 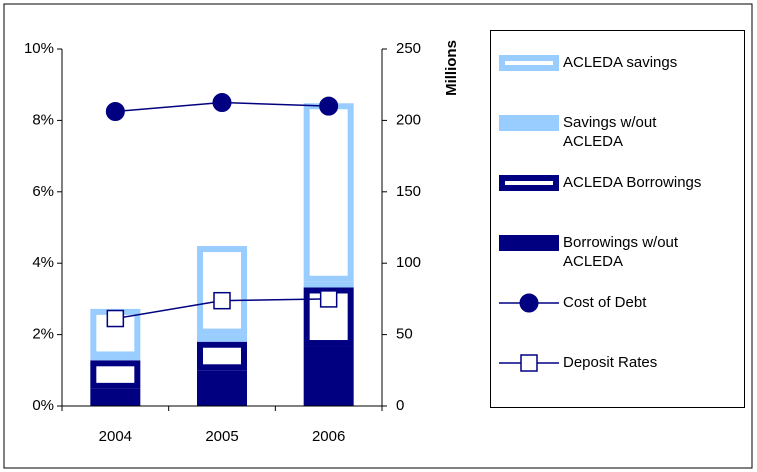 I want to click on legend-entry: ACLEDA savings, so click(x=617, y=65).